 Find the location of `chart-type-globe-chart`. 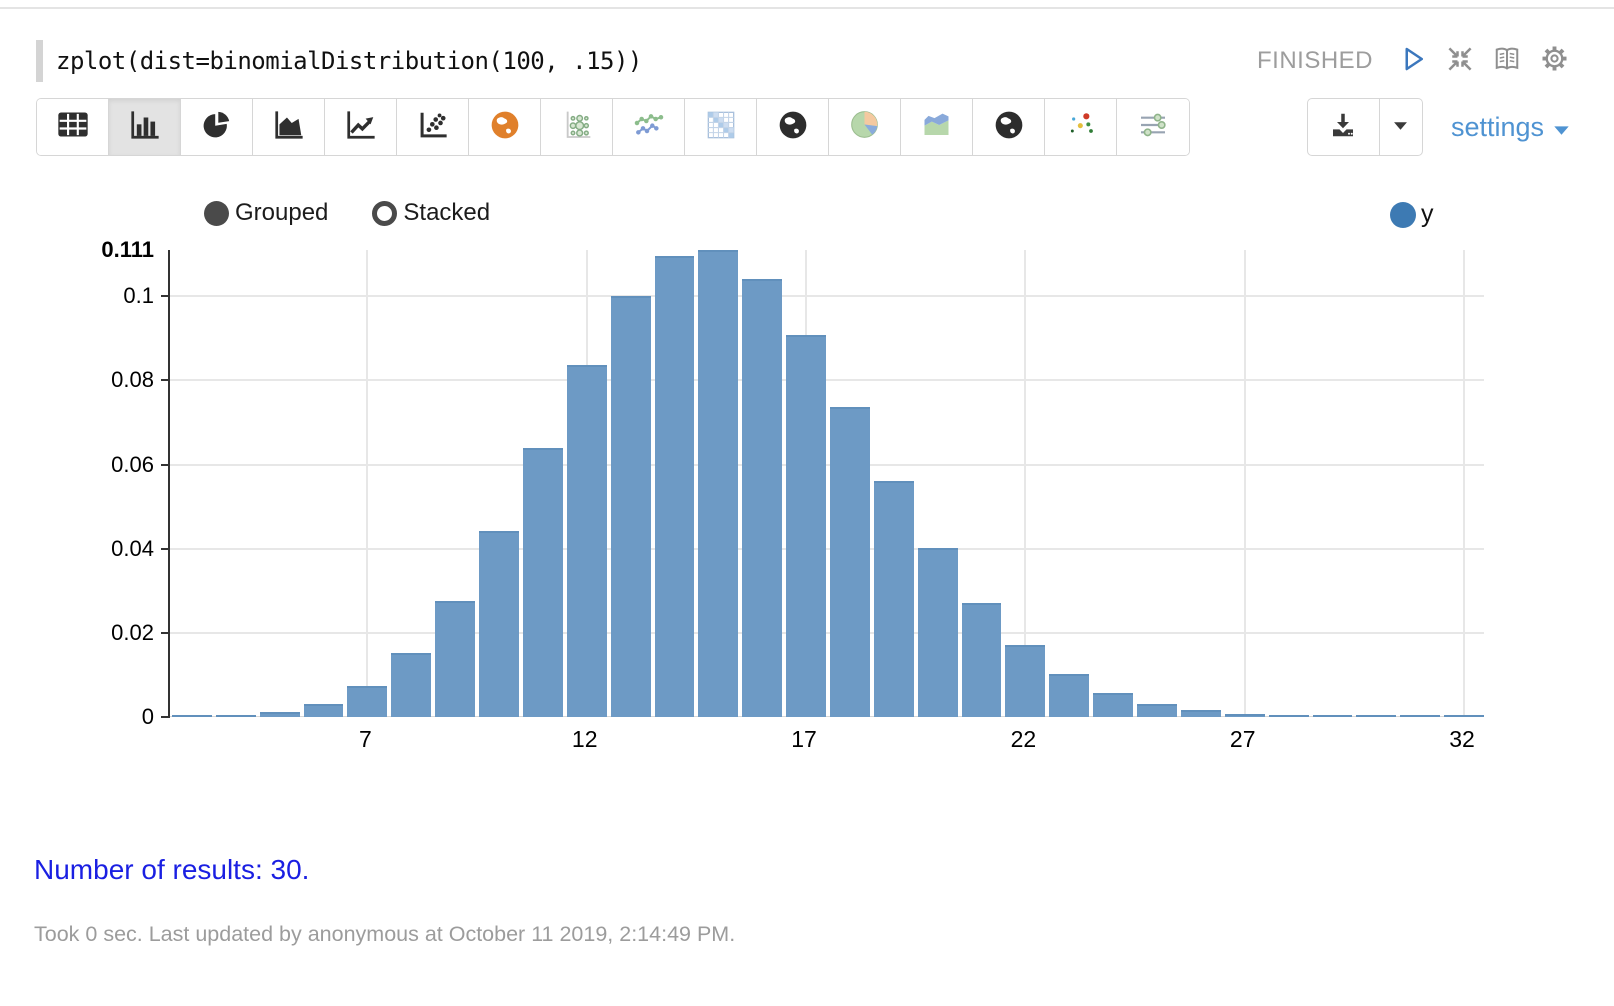

chart-type-globe-chart is located at coordinates (793, 127).